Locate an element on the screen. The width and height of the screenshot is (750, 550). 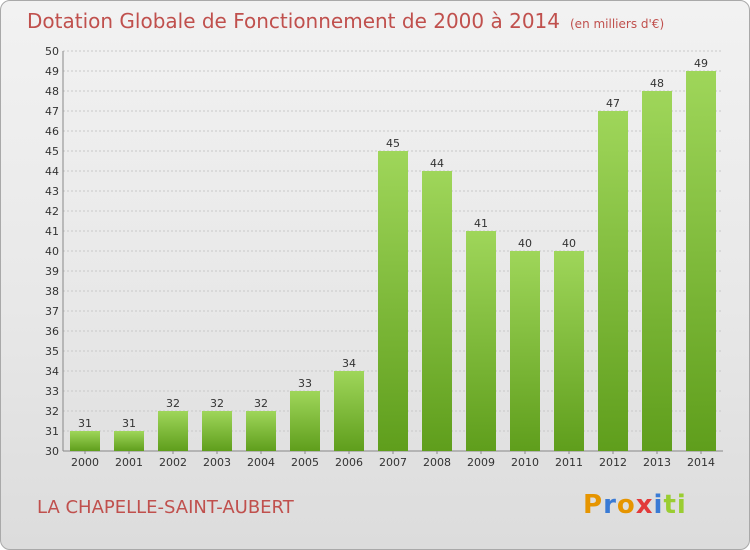
proxiti-logo: Proxiti is located at coordinates (635, 505).